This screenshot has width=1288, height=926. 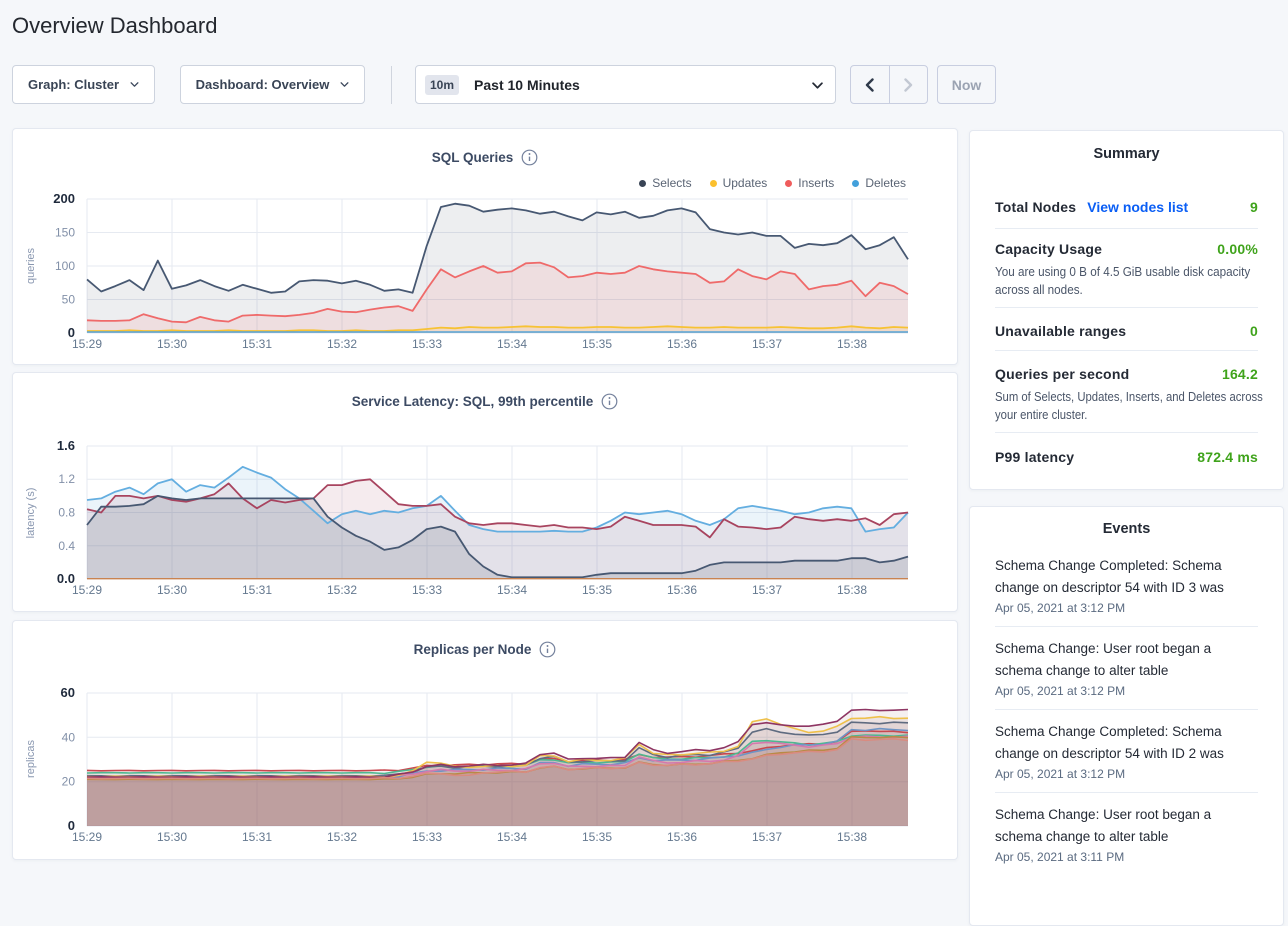 I want to click on svg-text: 150, so click(x=65, y=233).